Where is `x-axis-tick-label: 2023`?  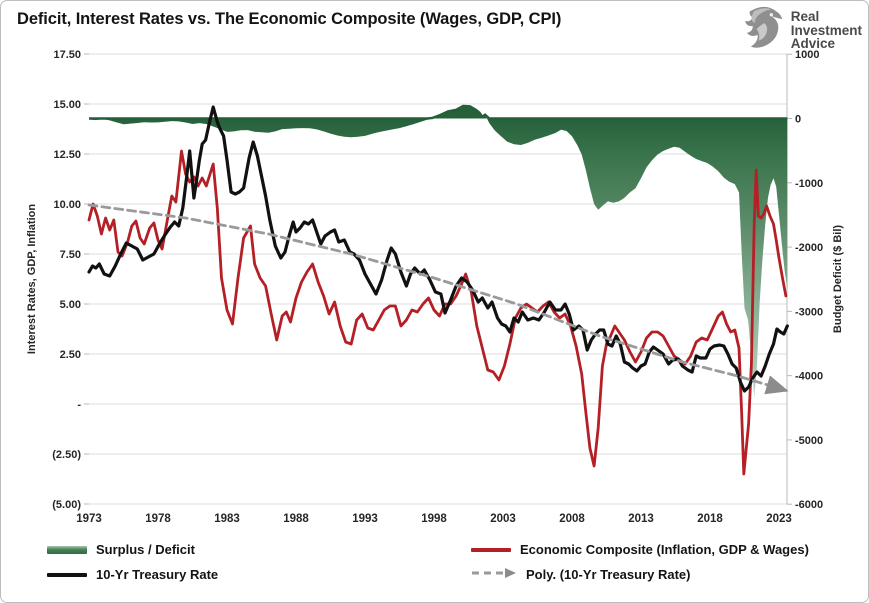
x-axis-tick-label: 2023 is located at coordinates (779, 519).